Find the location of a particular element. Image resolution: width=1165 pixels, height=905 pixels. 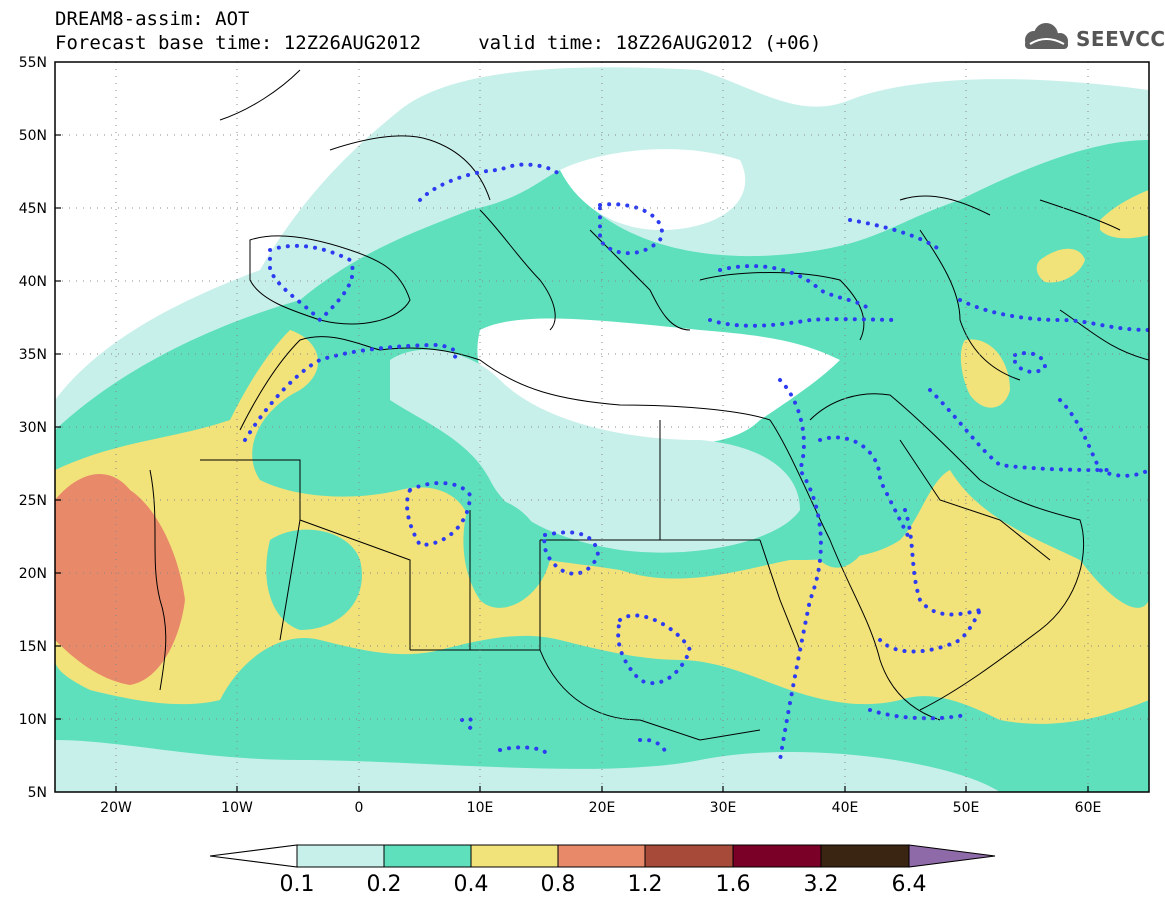

lon-label: 0 is located at coordinates (359, 808).